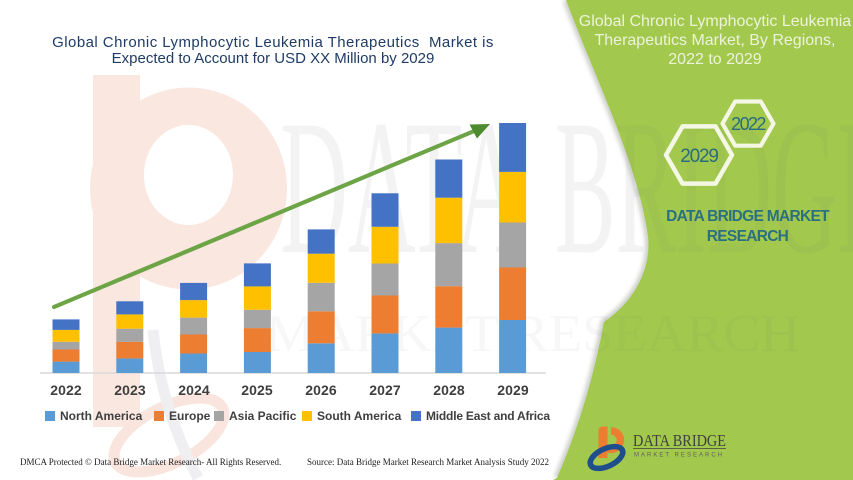 The height and width of the screenshot is (480, 853). What do you see at coordinates (748, 124) in the screenshot?
I see `svg-text: 2022` at bounding box center [748, 124].